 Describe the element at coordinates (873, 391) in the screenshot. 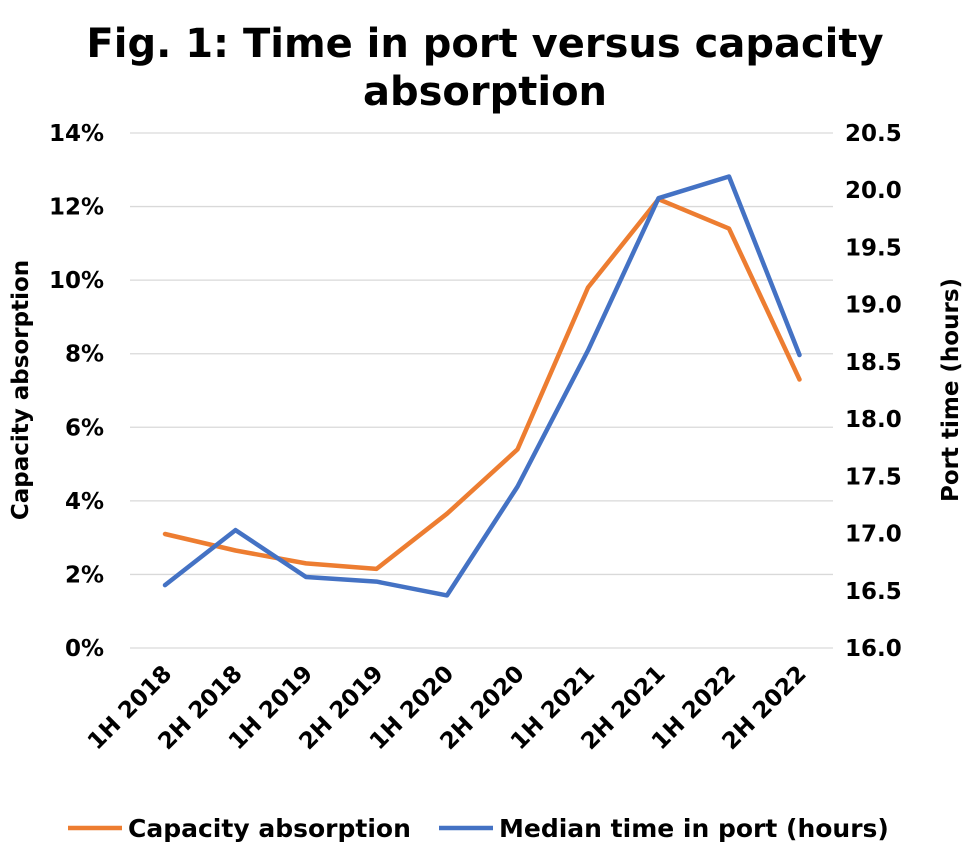

I see `right-axis-ticks: 16.0 16.5 17.0 17.5 18.0 18.5 19.0 19.5 20.0 20.5` at that location.